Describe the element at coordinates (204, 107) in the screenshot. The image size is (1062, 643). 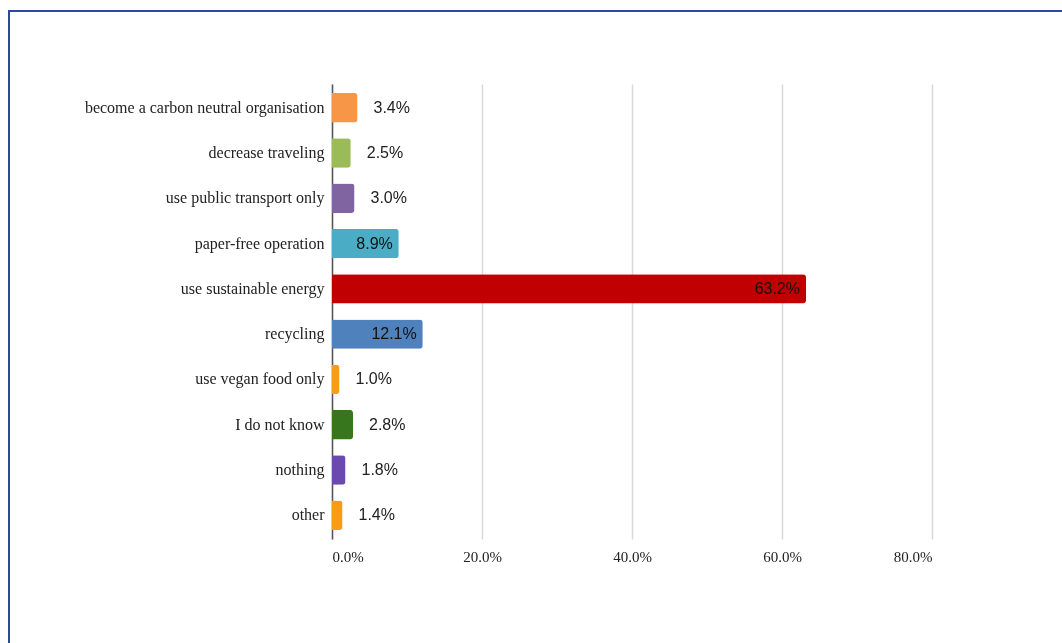
I see `y-tick-label: become a carbon neutral organisation` at that location.